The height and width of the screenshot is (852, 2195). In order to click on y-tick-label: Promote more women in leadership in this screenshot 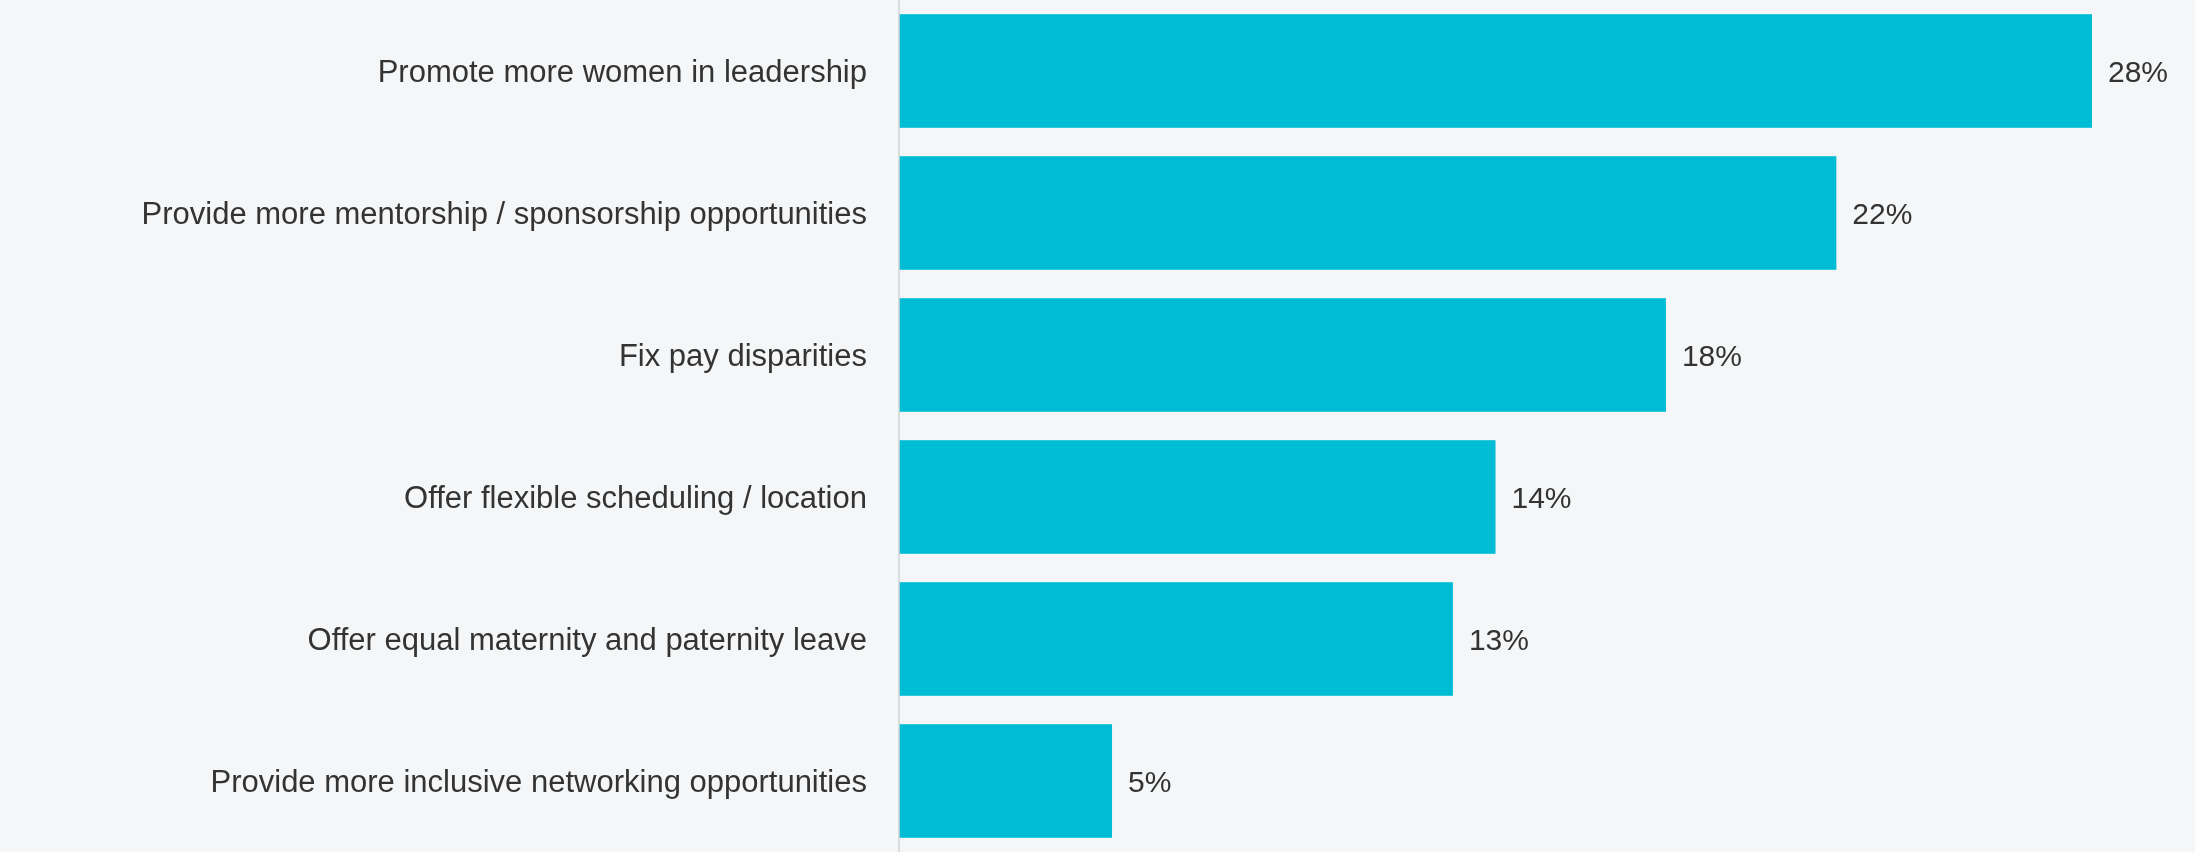, I will do `click(622, 71)`.